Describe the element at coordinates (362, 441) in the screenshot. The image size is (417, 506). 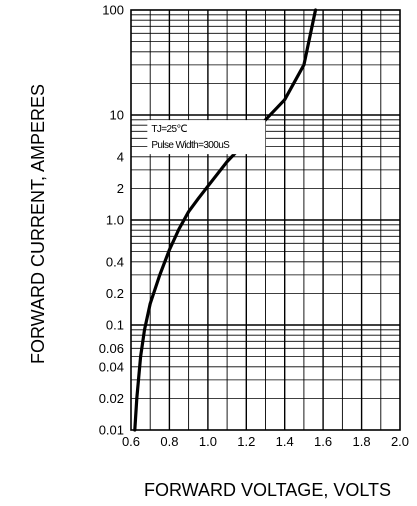
I see `x-tick-label: 1.8` at that location.